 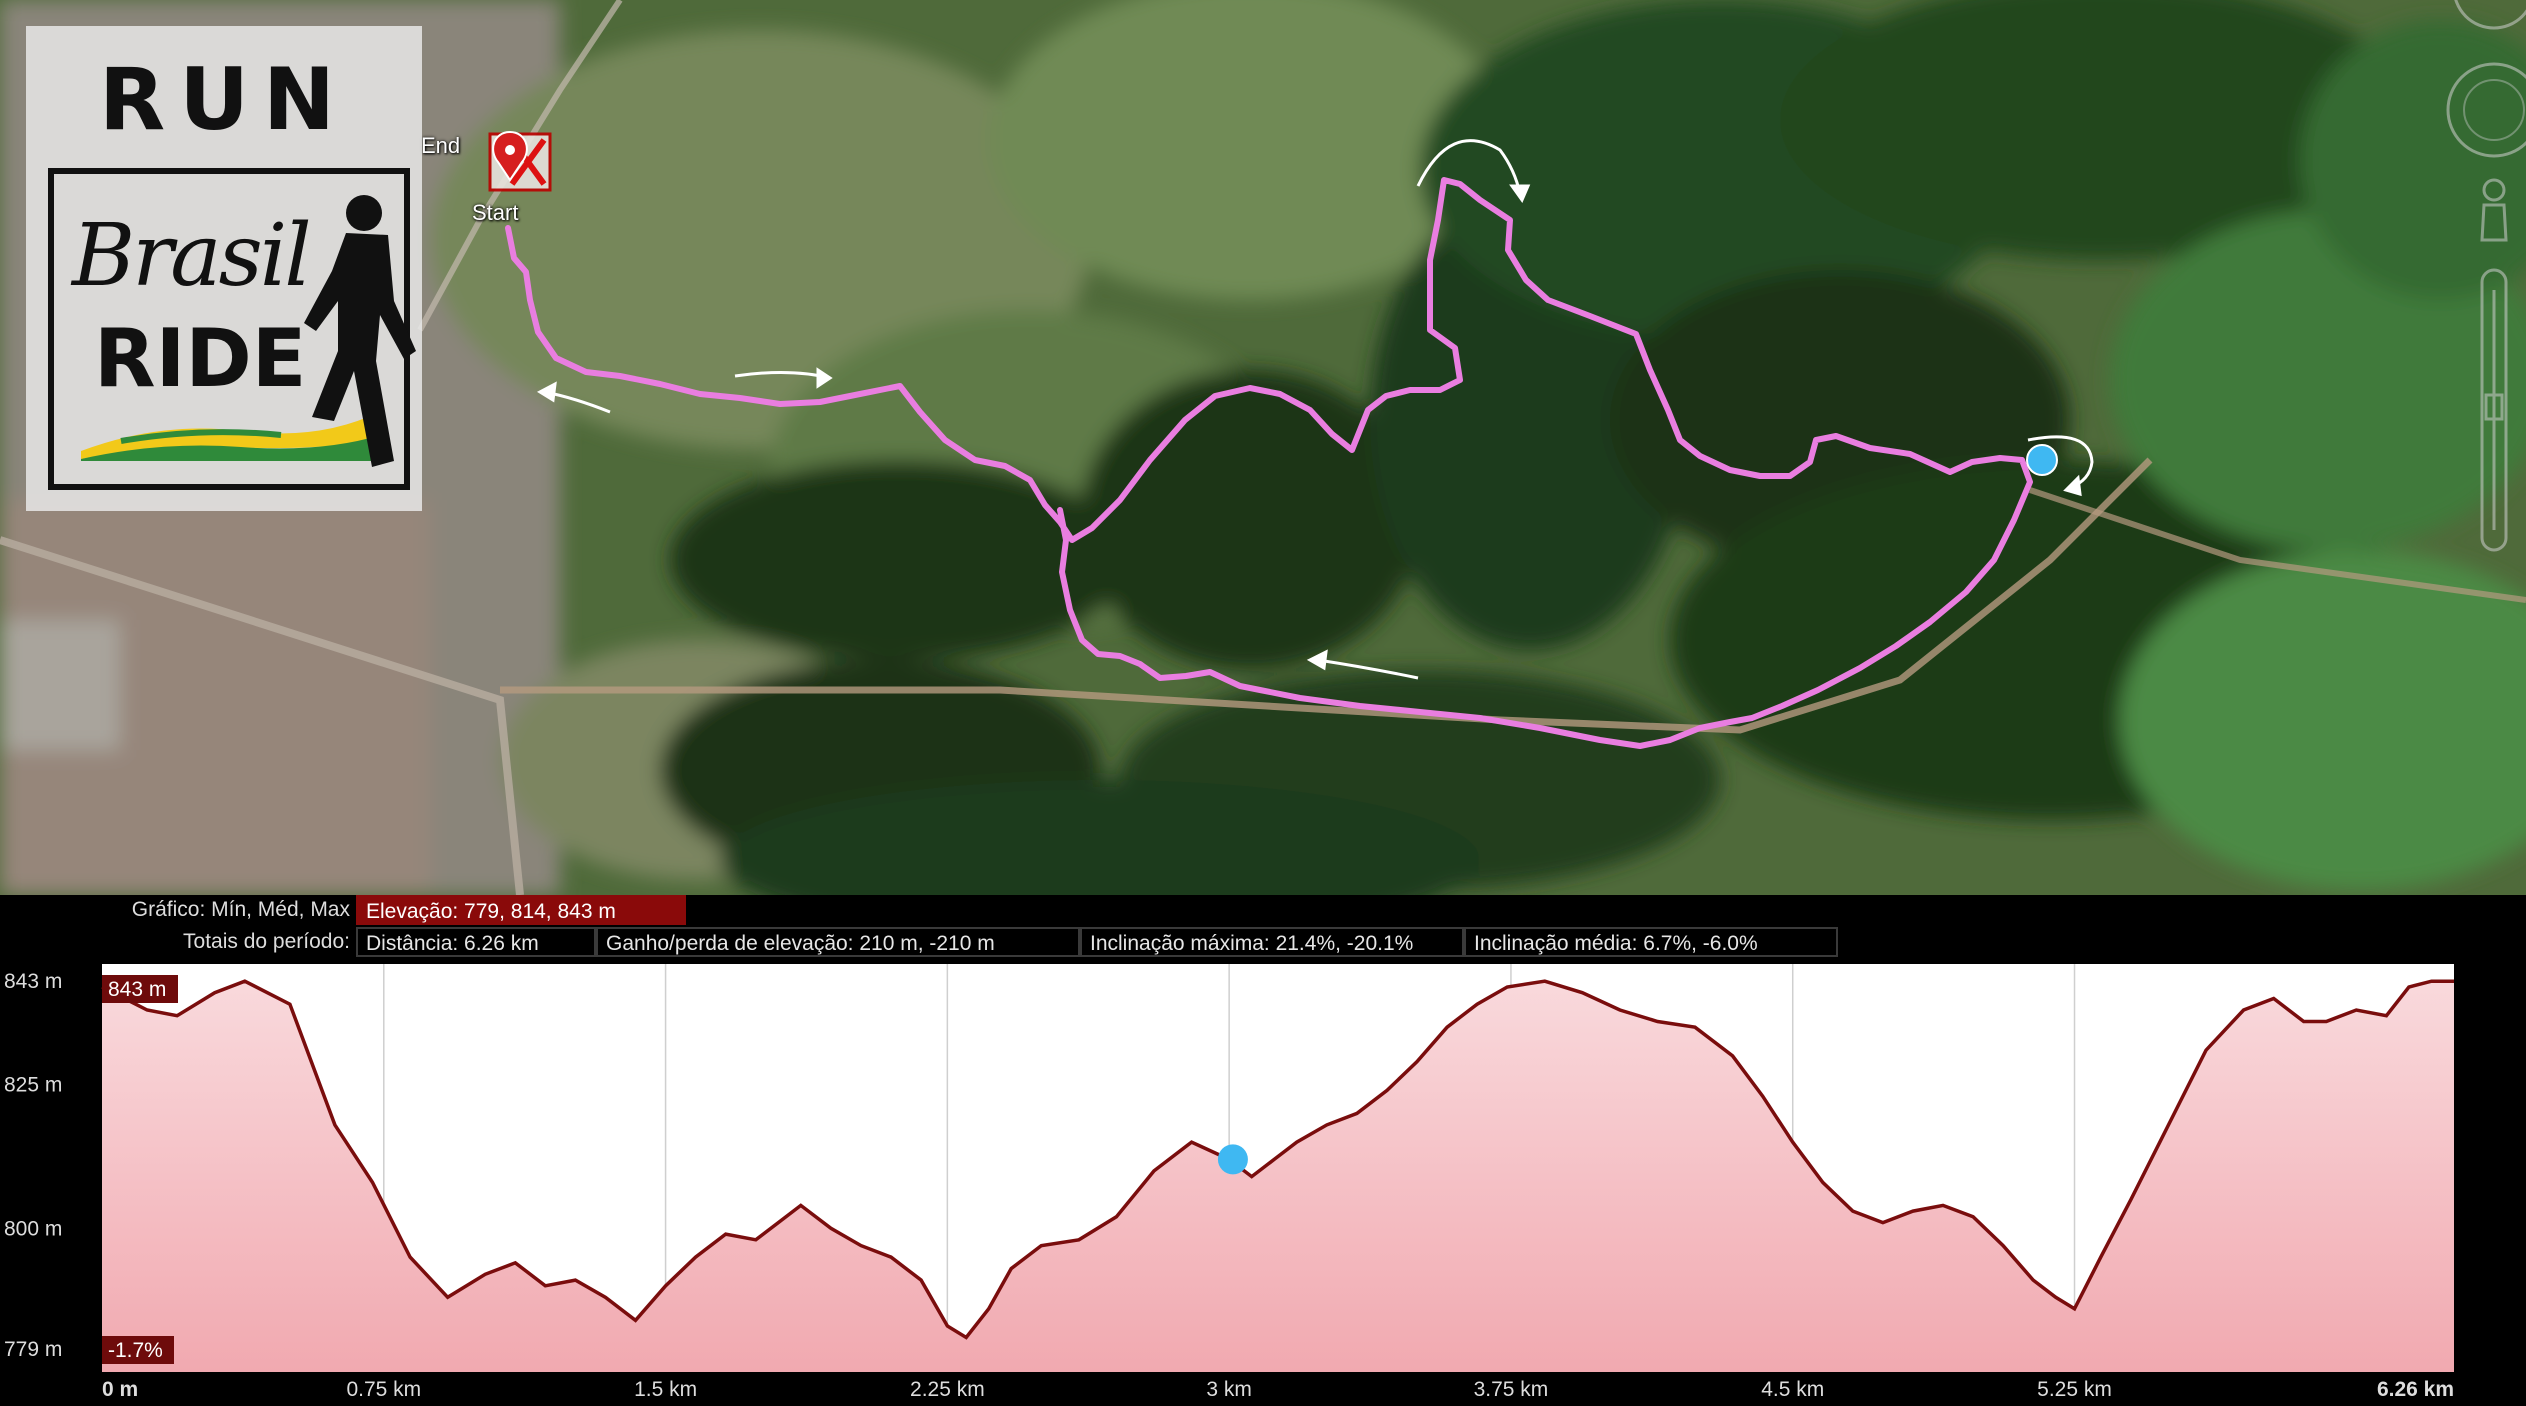 What do you see at coordinates (947, 1389) in the screenshot?
I see `x-tick-label: 2.25 km` at bounding box center [947, 1389].